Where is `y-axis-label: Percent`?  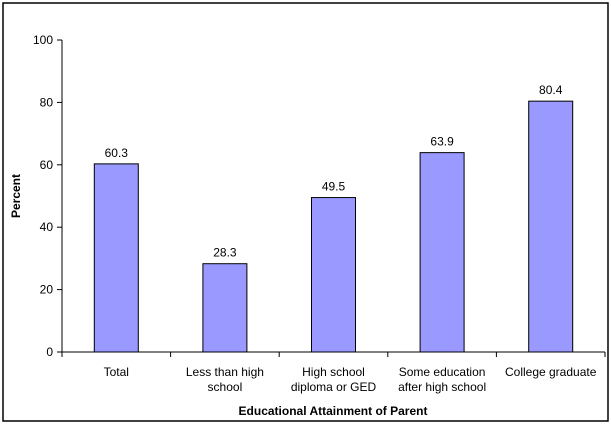 y-axis-label: Percent is located at coordinates (16, 196).